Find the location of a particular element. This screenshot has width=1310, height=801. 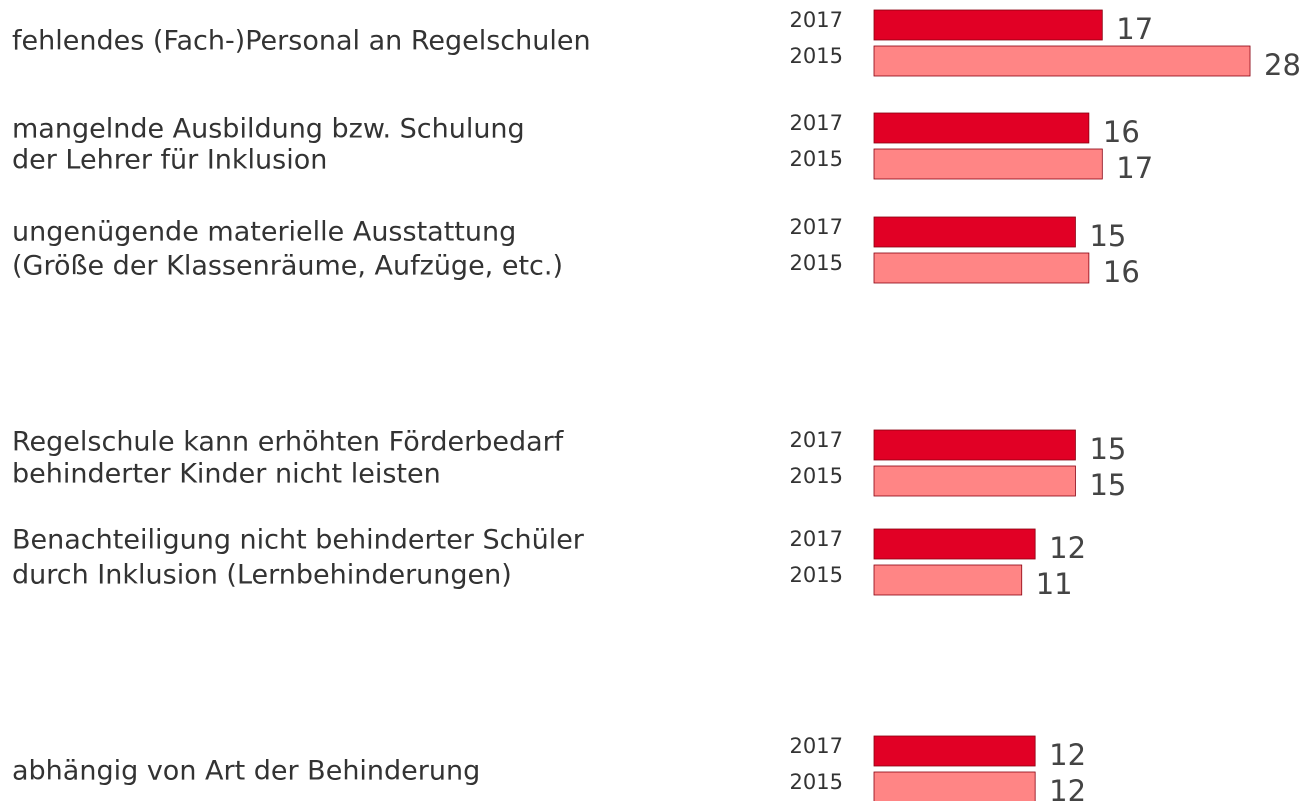

category-label: behinderter Kinder nicht leisten is located at coordinates (226, 474).